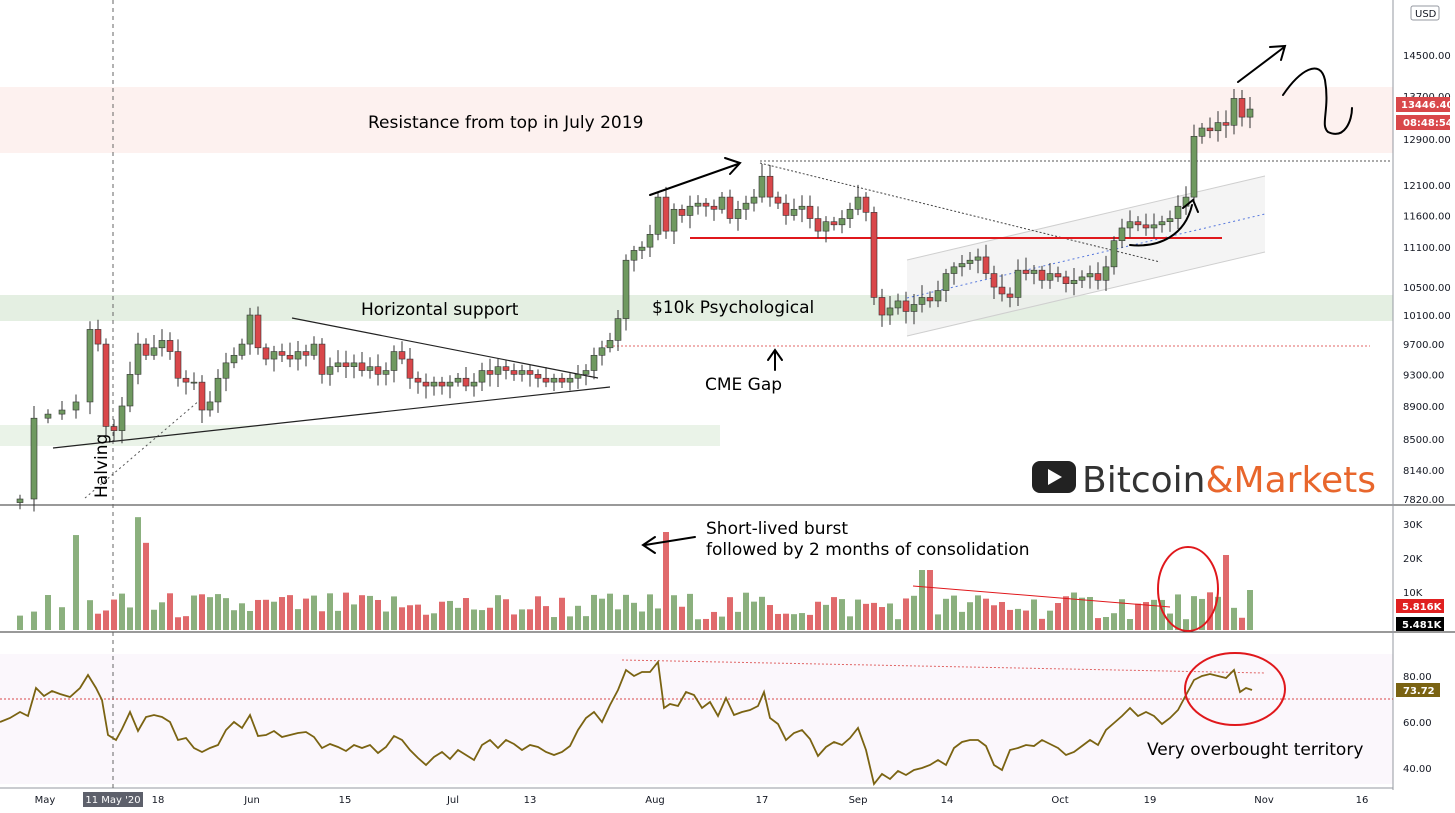  Describe the element at coordinates (1413, 525) in the screenshot. I see `volume-tick-label: 30K` at that location.